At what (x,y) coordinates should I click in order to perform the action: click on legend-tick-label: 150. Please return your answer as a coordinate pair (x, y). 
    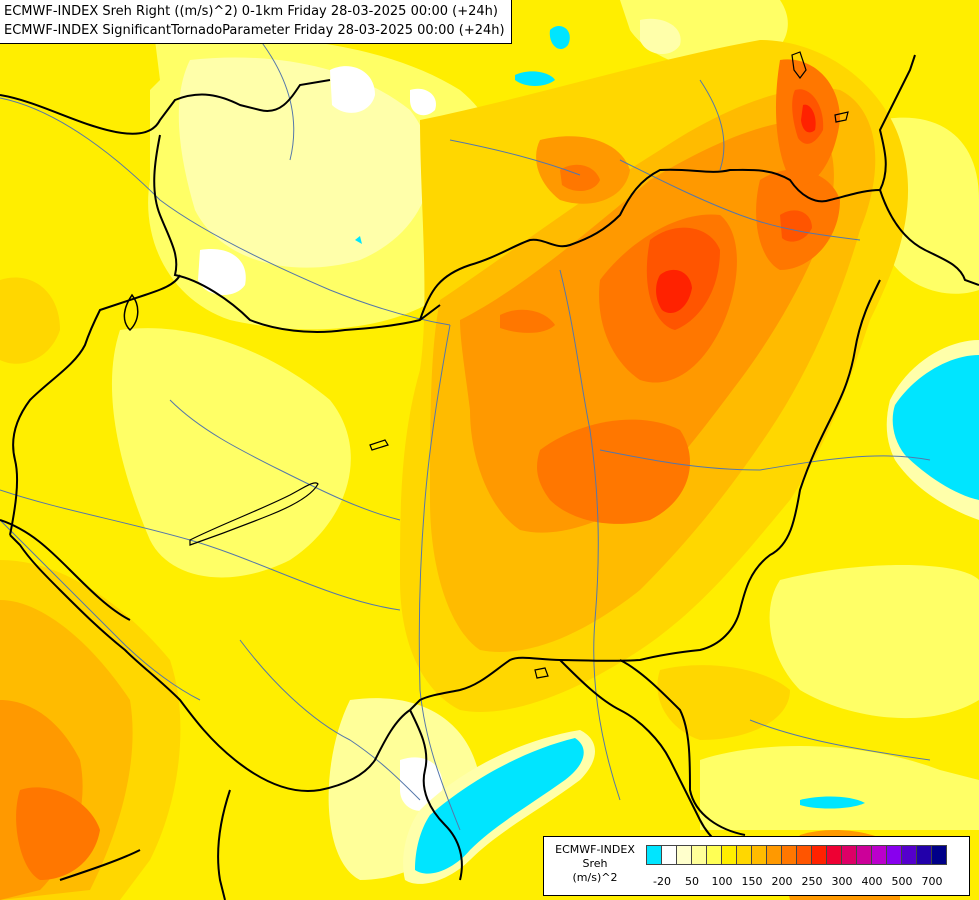
    Looking at the image, I should click on (752, 881).